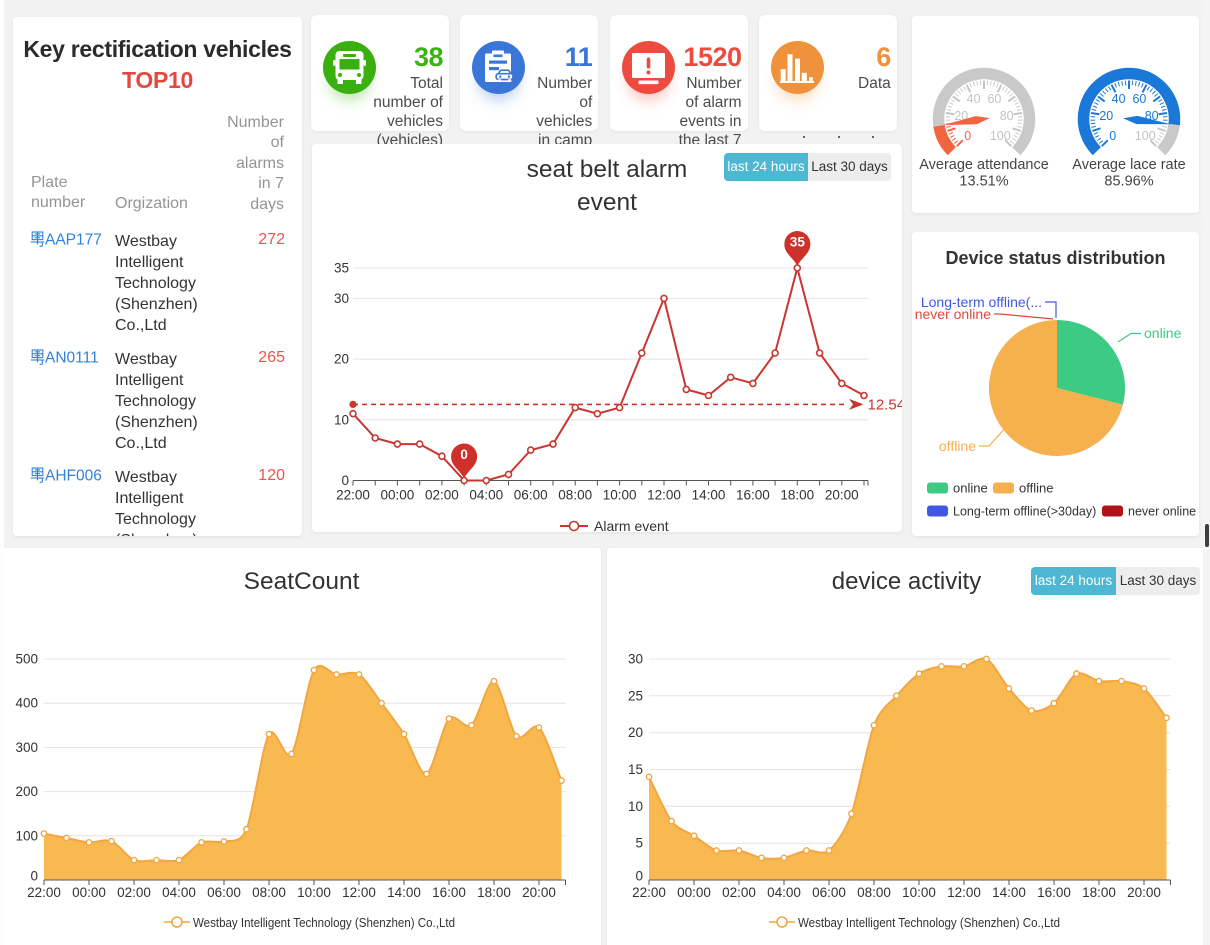 The width and height of the screenshot is (1210, 945). I want to click on svg-text: 25, so click(635, 695).